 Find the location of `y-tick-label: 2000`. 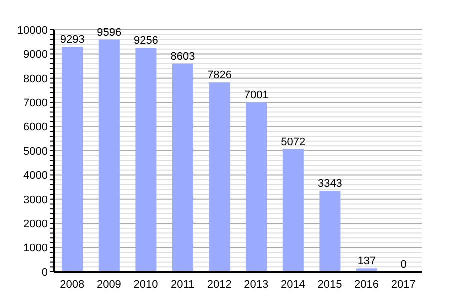

y-tick-label: 2000 is located at coordinates (36, 224).